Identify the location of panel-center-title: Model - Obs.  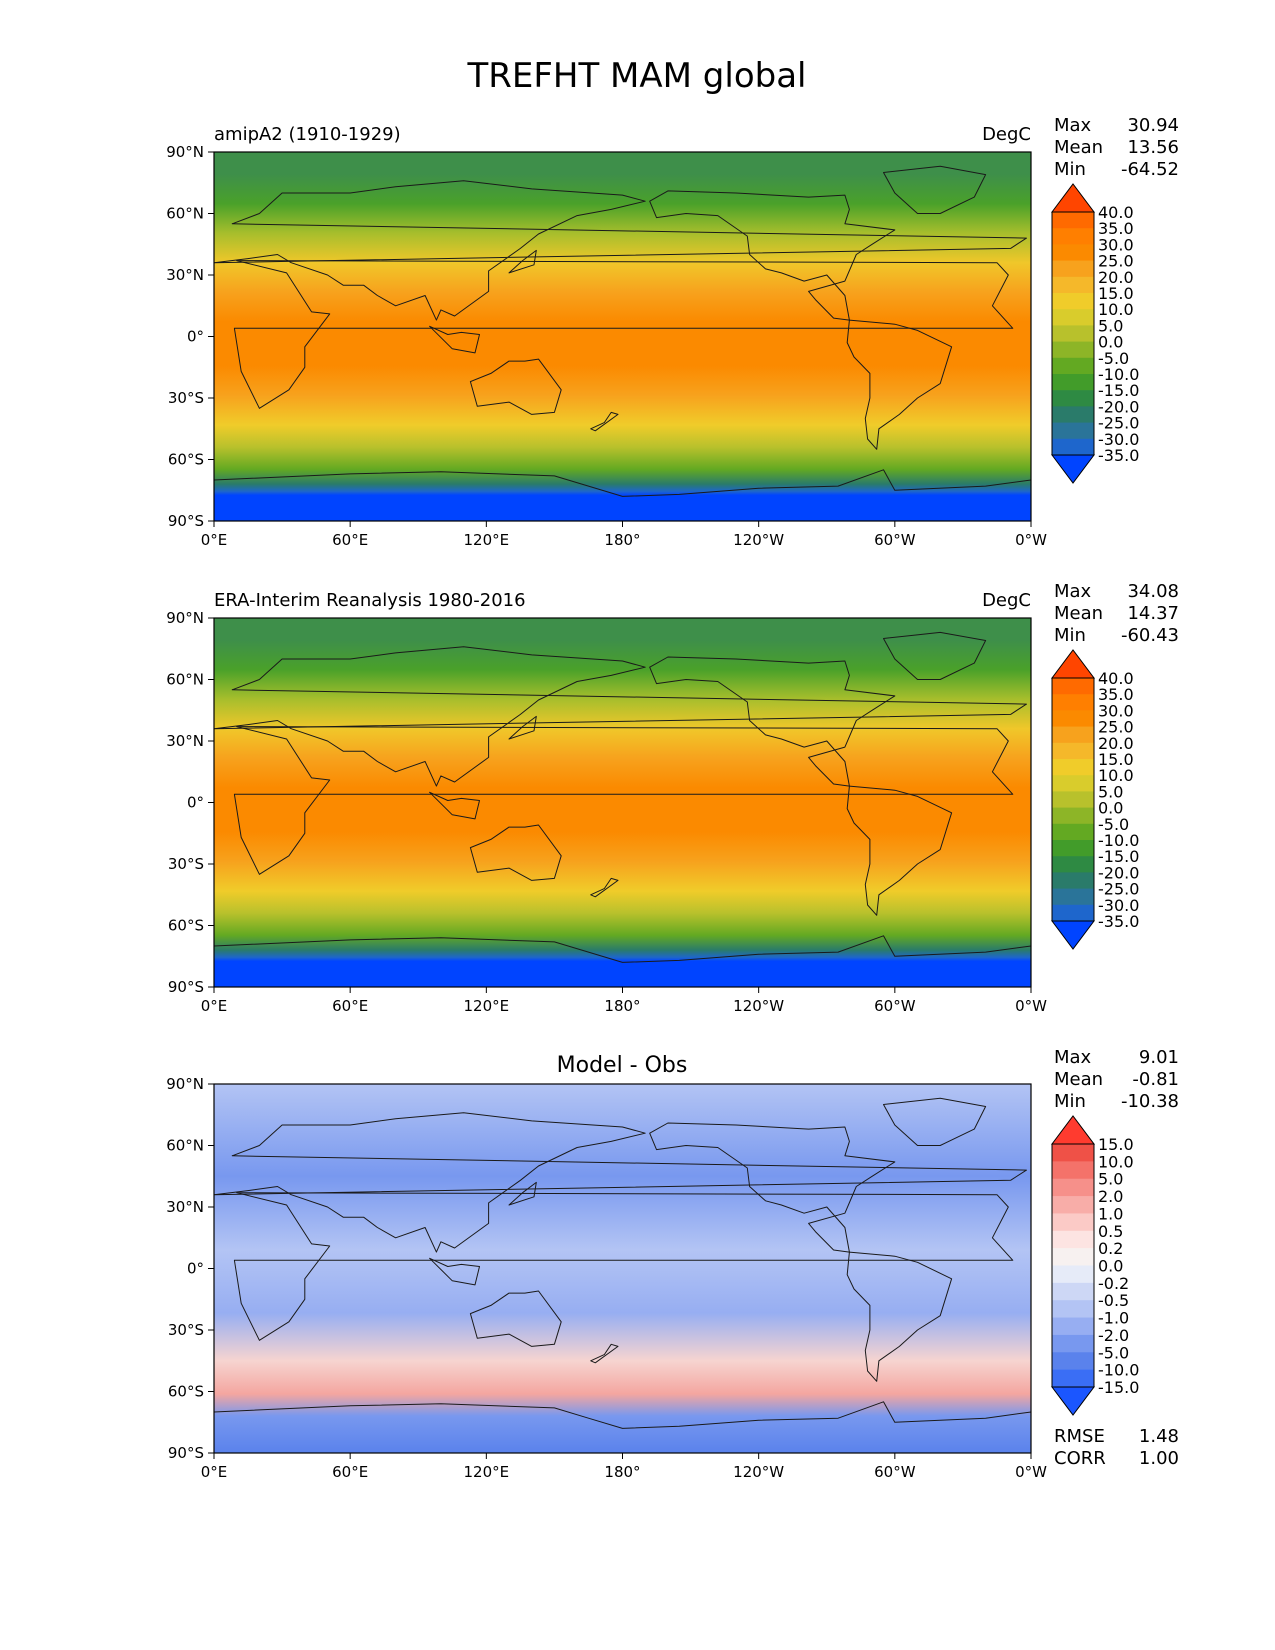
(622, 1065).